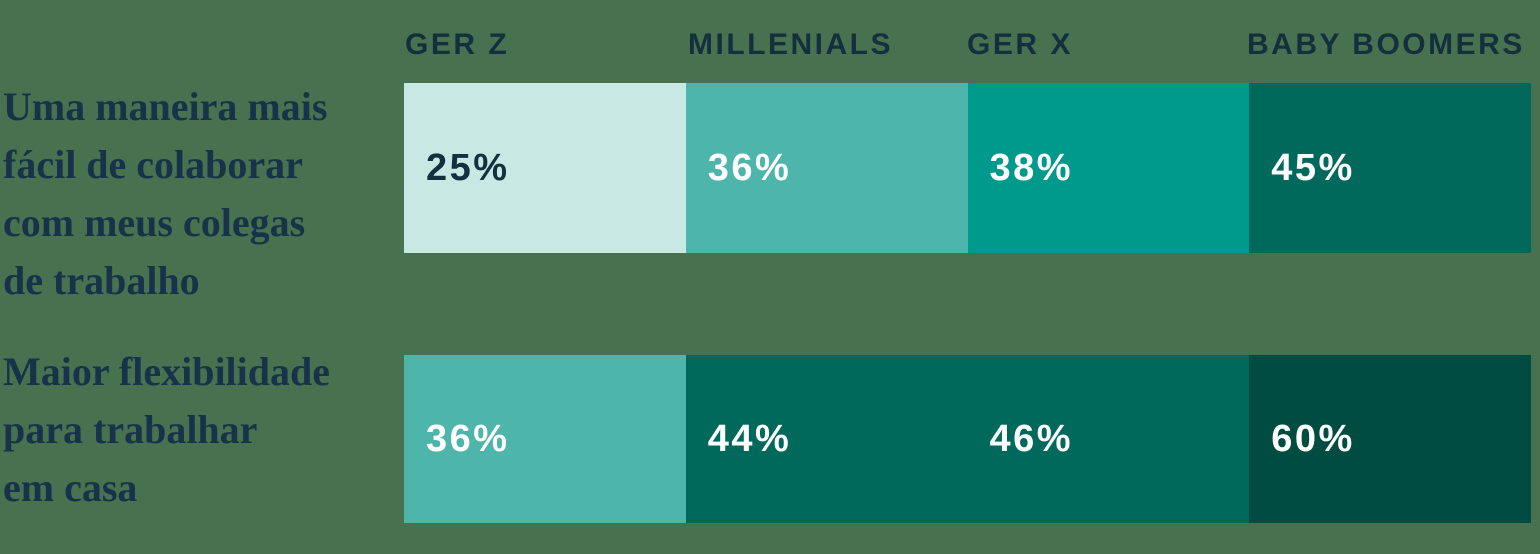 The height and width of the screenshot is (554, 1540). Describe the element at coordinates (1020, 44) in the screenshot. I see `column-header-ger-x: GER X` at that location.